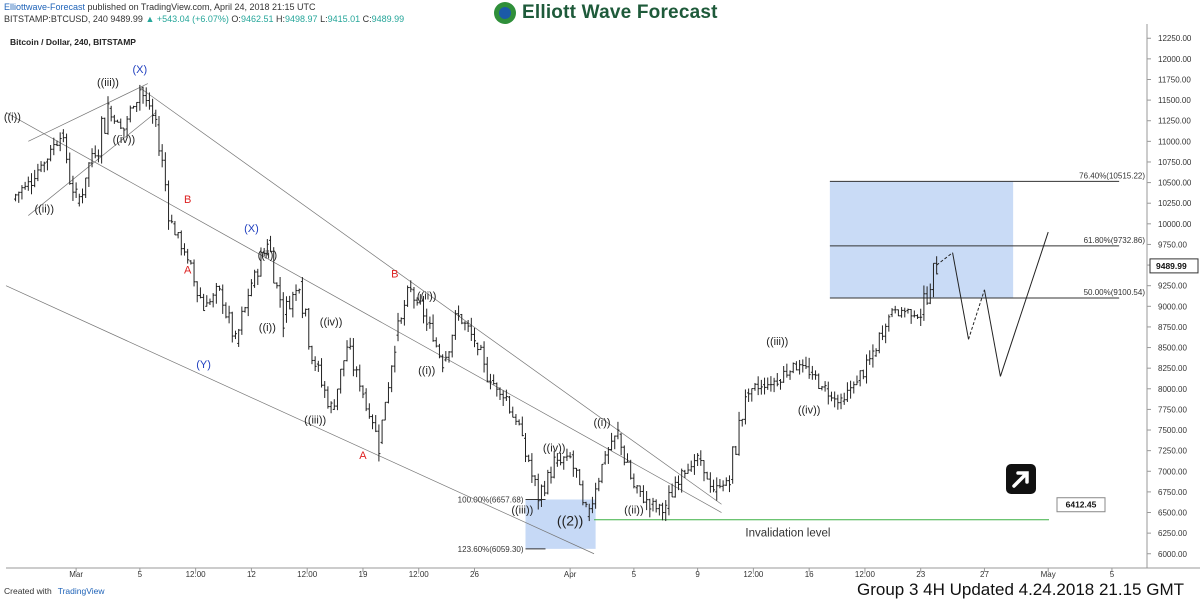  I want to click on x-tick-label: 19, so click(363, 574).